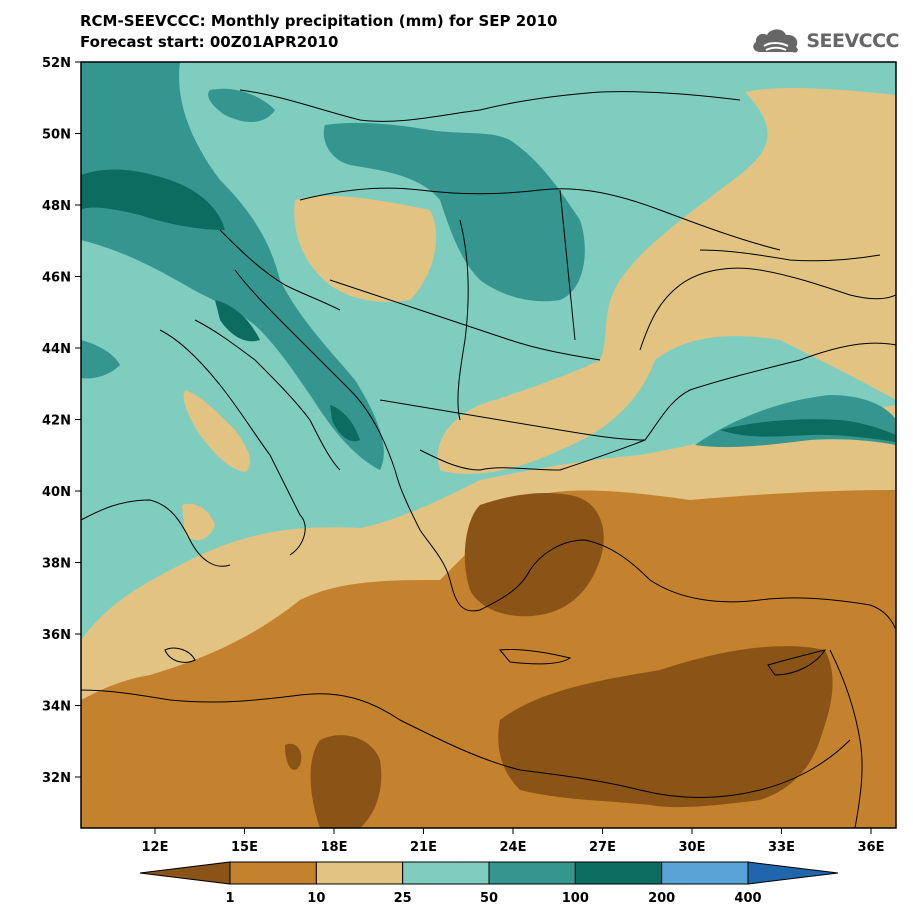 Image resolution: width=913 pixels, height=920 pixels. I want to click on latitude-axis: 52N 50N 48N 46N 44N 42N 40N 38N 36N 34N 32N, so click(61, 421).